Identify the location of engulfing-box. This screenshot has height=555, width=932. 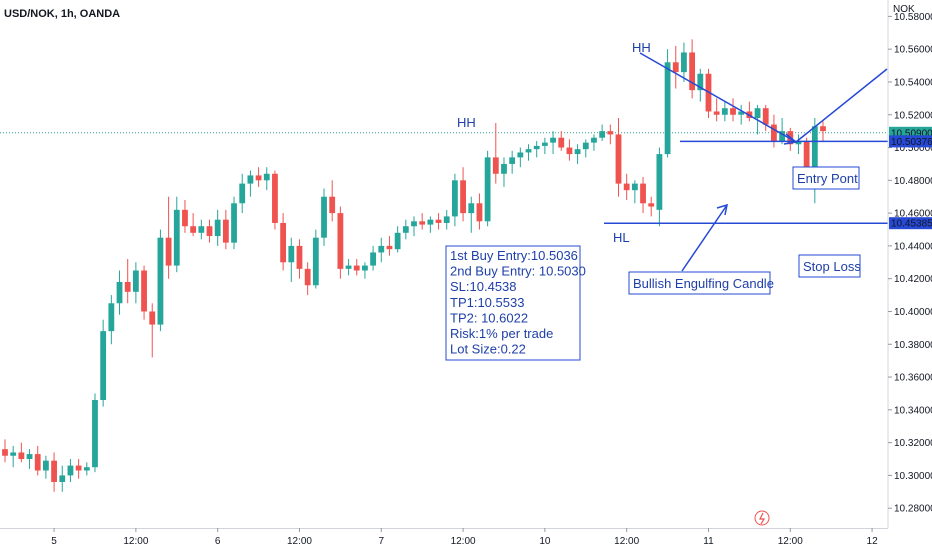
(699, 283).